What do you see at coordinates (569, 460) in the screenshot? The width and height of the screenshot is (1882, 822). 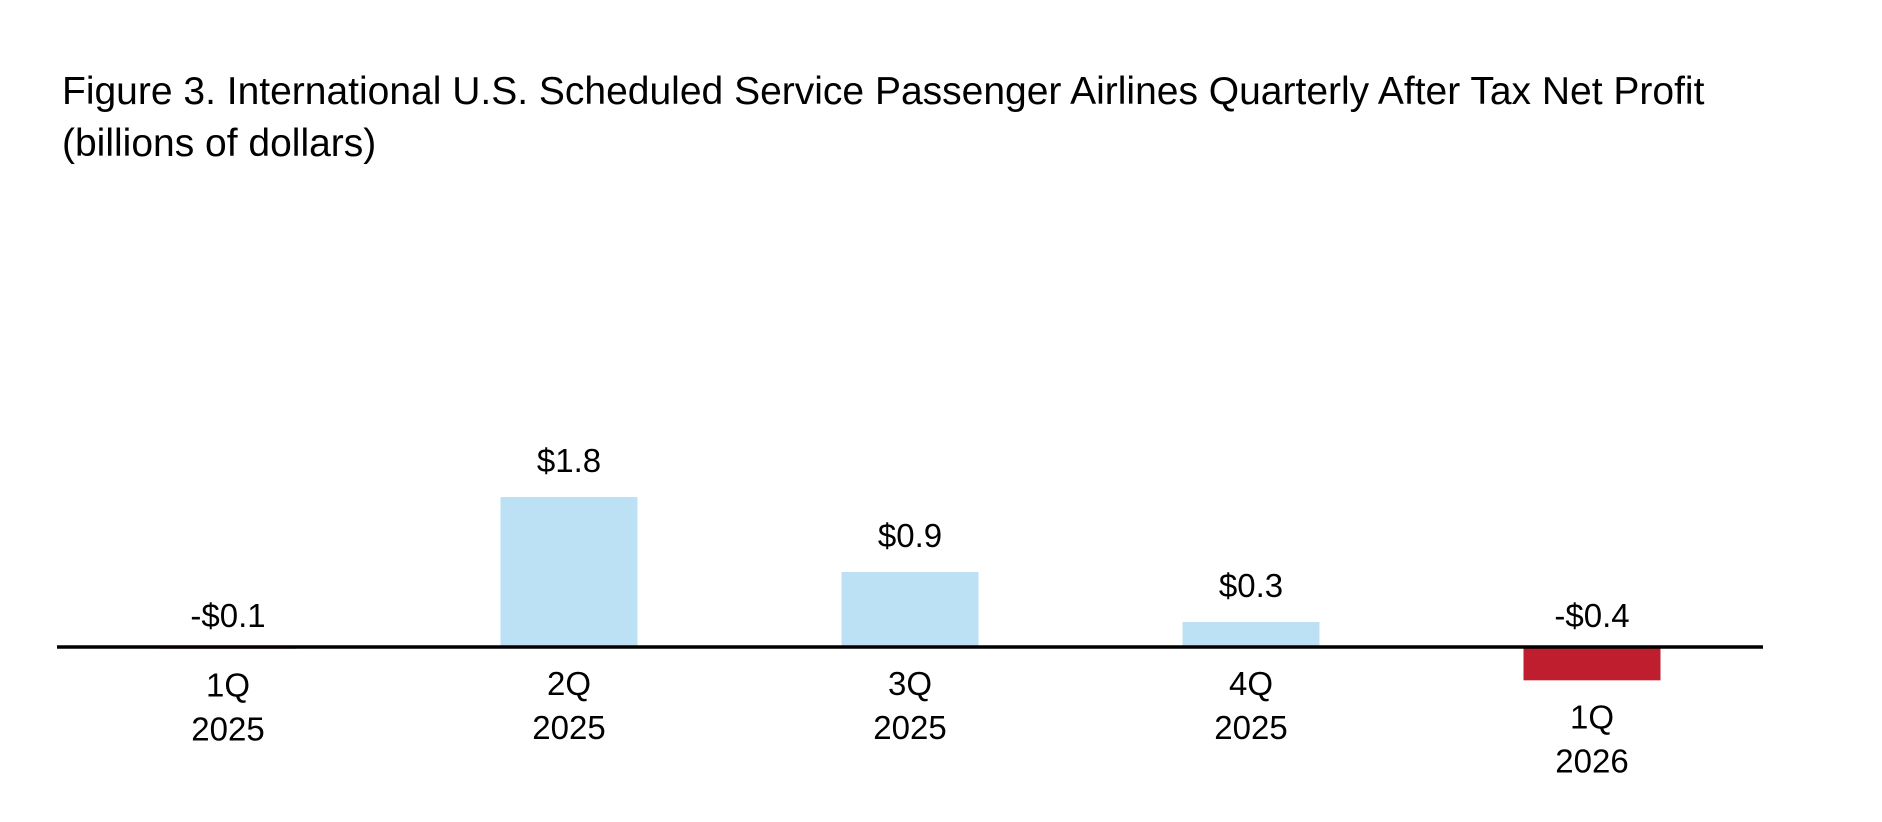 I see `value-label-2: $1.8` at bounding box center [569, 460].